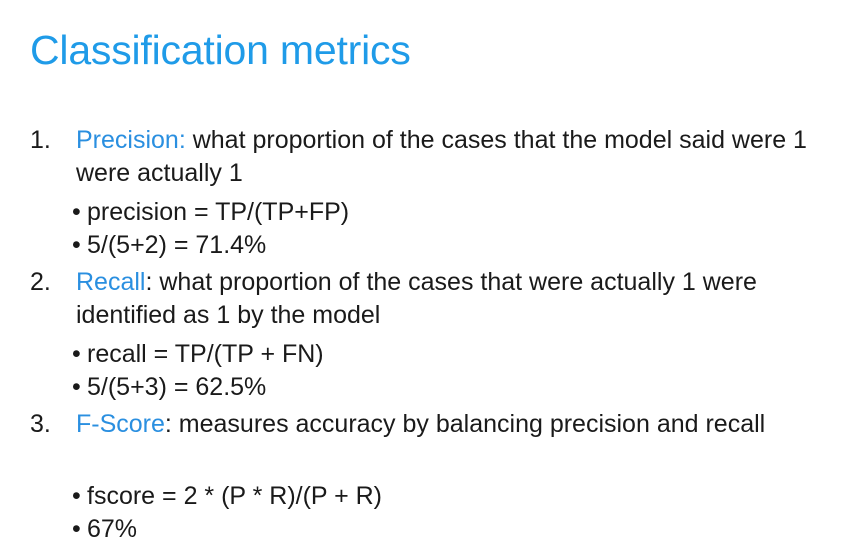 This screenshot has height=550, width=845. I want to click on sub-bullet: • 5/(5+3) = 62.5%, so click(169, 387).